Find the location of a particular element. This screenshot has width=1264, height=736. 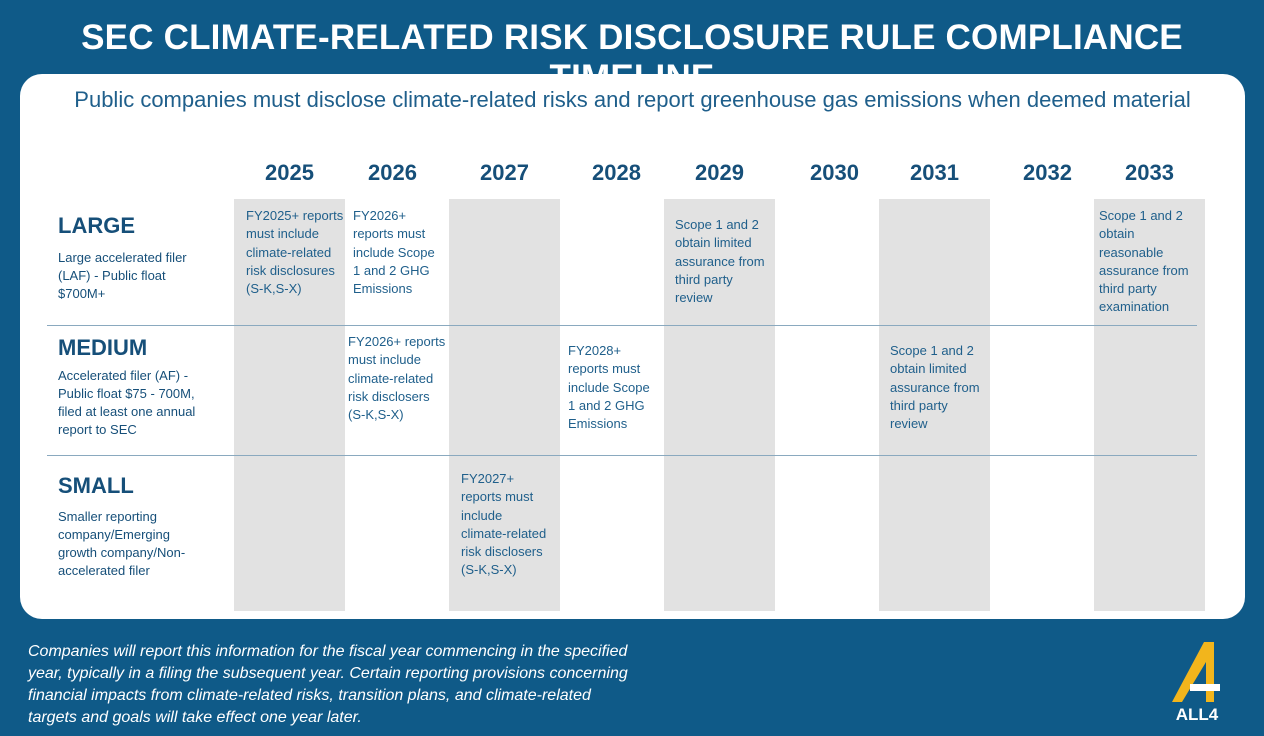

tier-name: SMALL is located at coordinates (96, 485).